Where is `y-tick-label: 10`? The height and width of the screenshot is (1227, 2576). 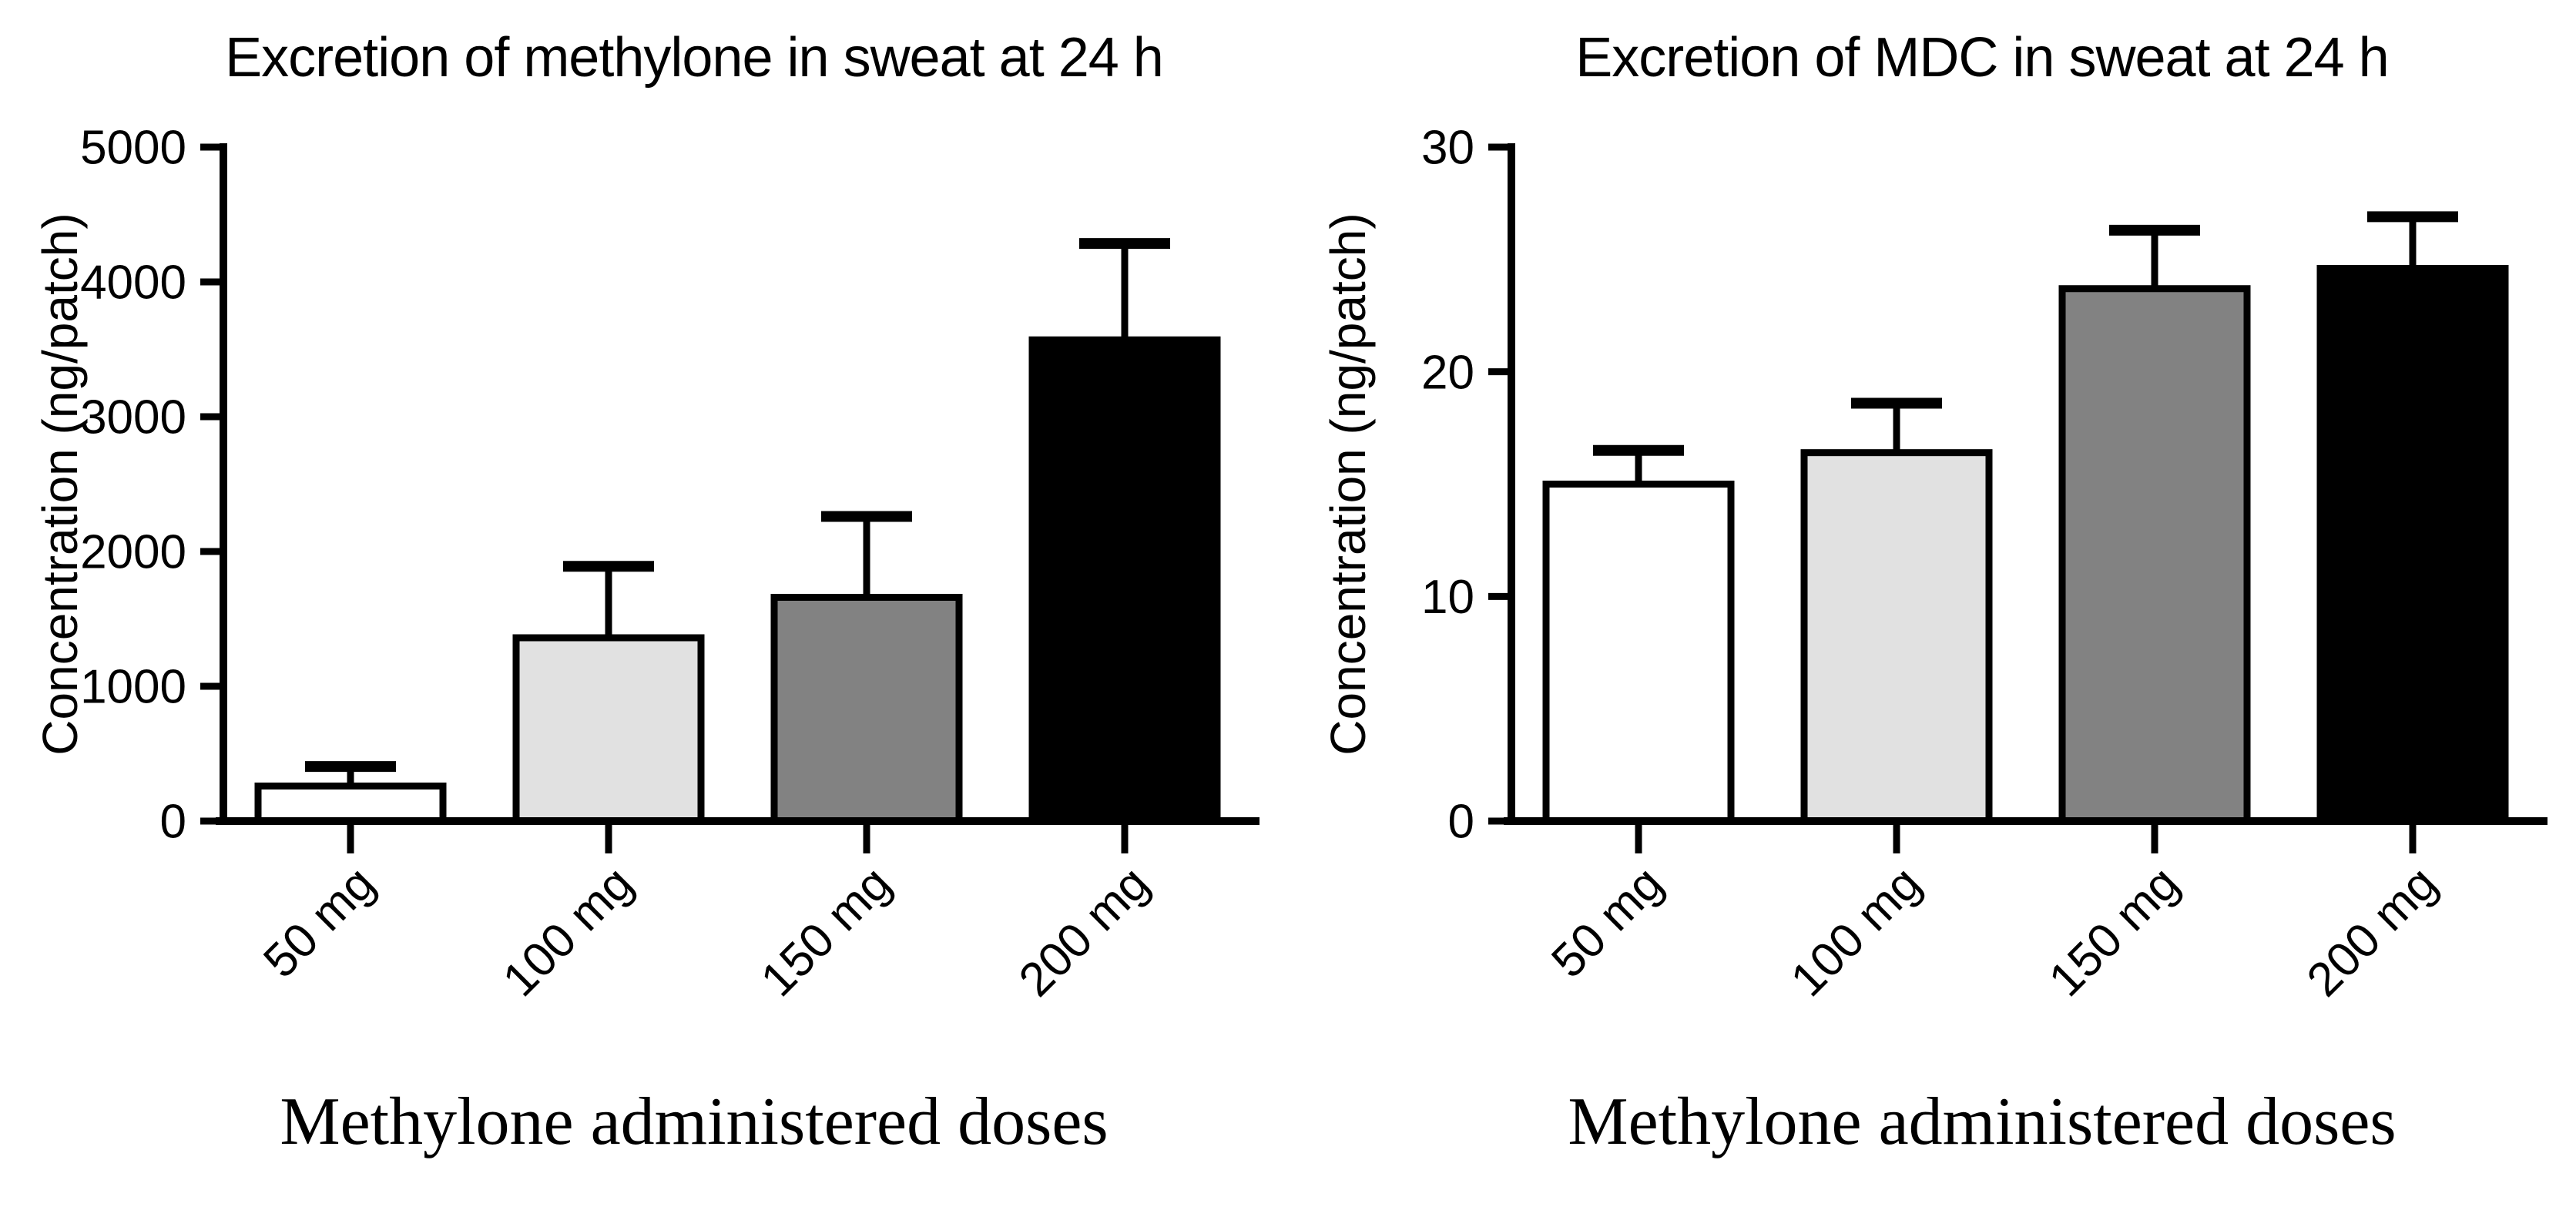
y-tick-label: 10 is located at coordinates (1447, 597).